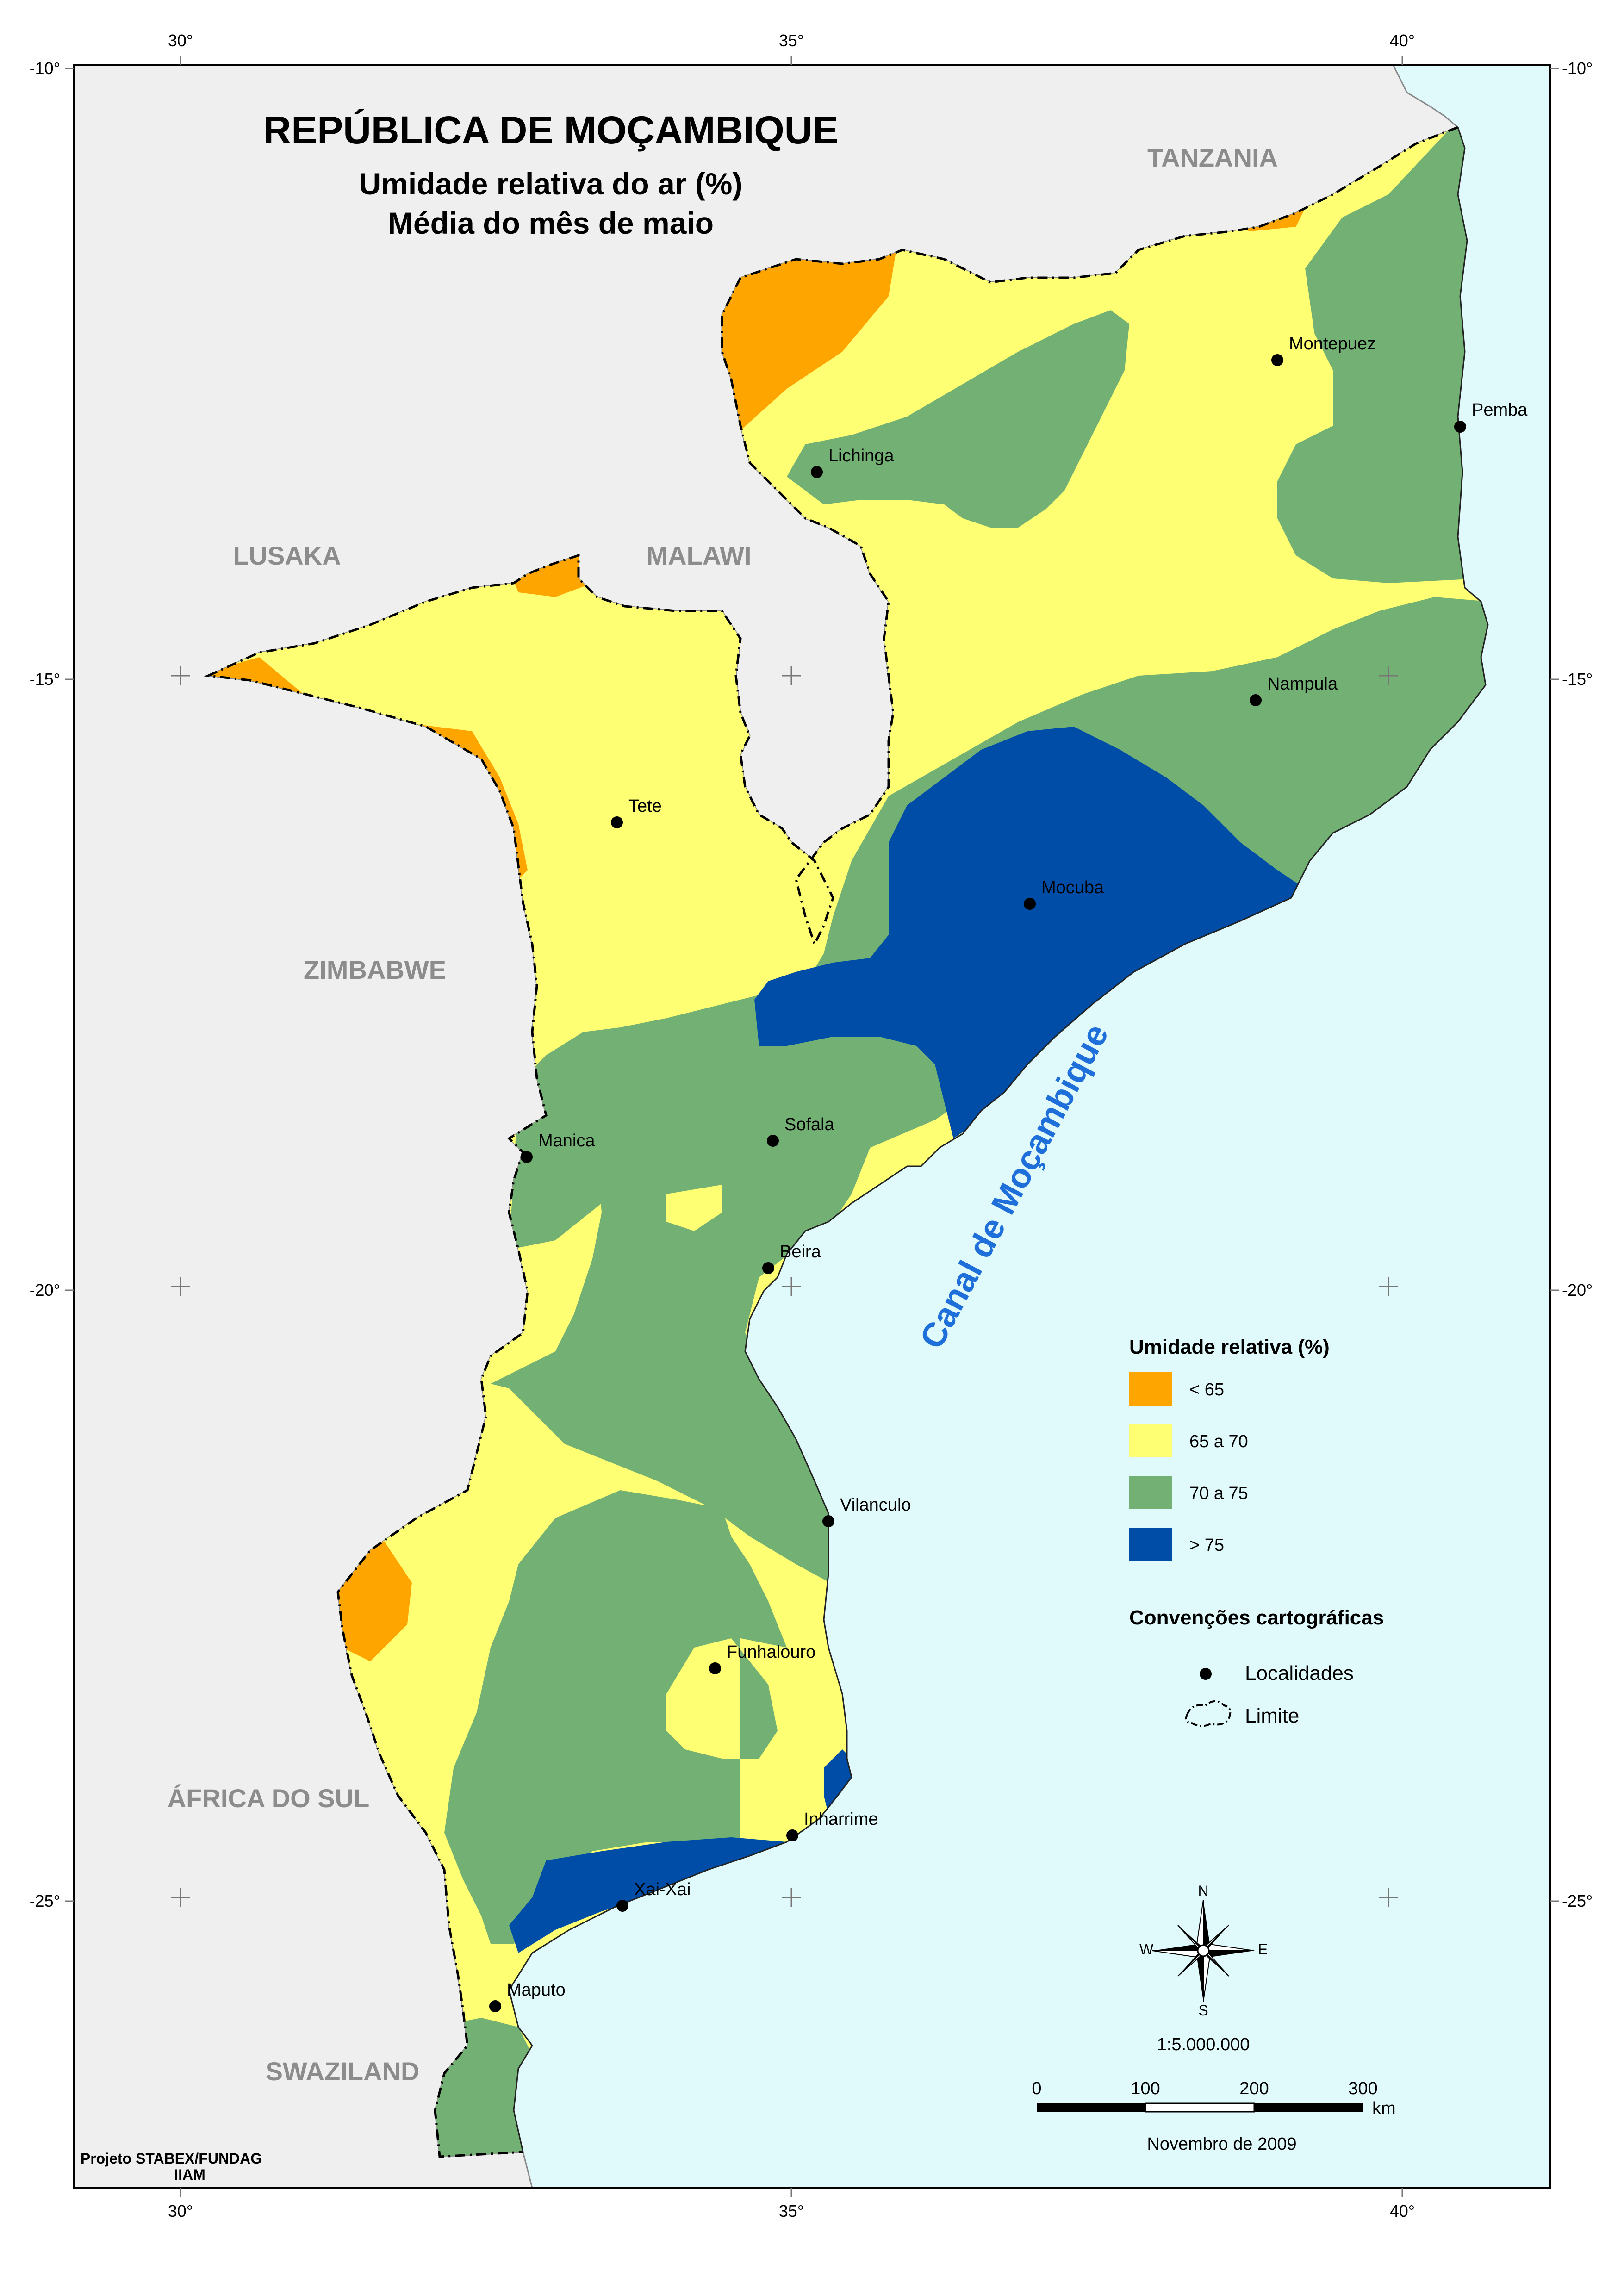 This screenshot has width=1624, height=2295. Describe the element at coordinates (1402, 40) in the screenshot. I see `lon-label-40-top: 40°` at that location.